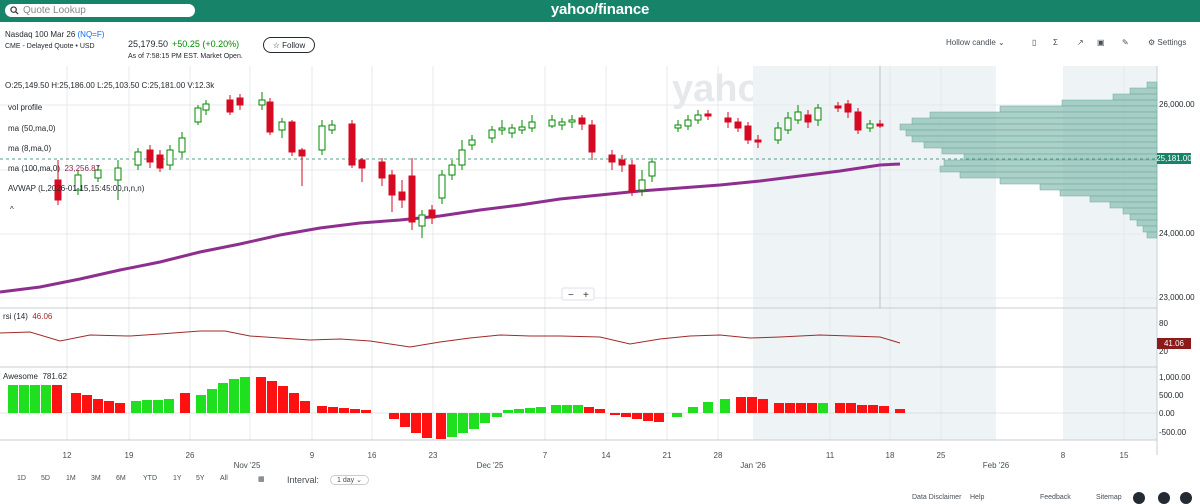  I want to click on awesome-legend: Awesome 781.62, so click(35, 376).